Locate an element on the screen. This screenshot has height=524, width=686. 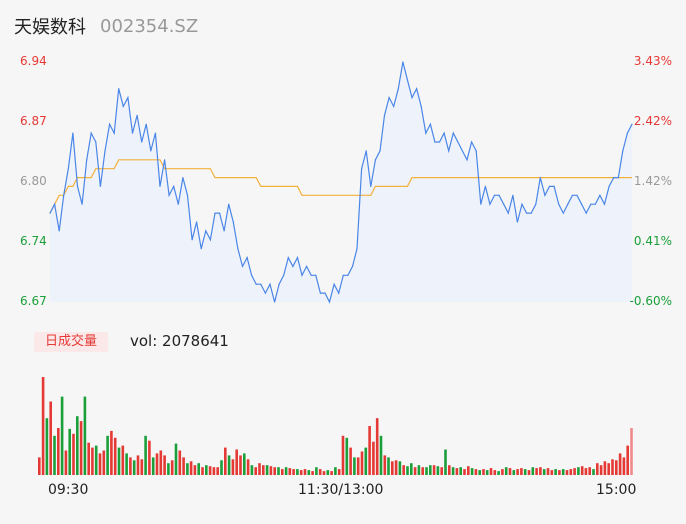
volume-tag: 日成交量 is located at coordinates (71, 342).